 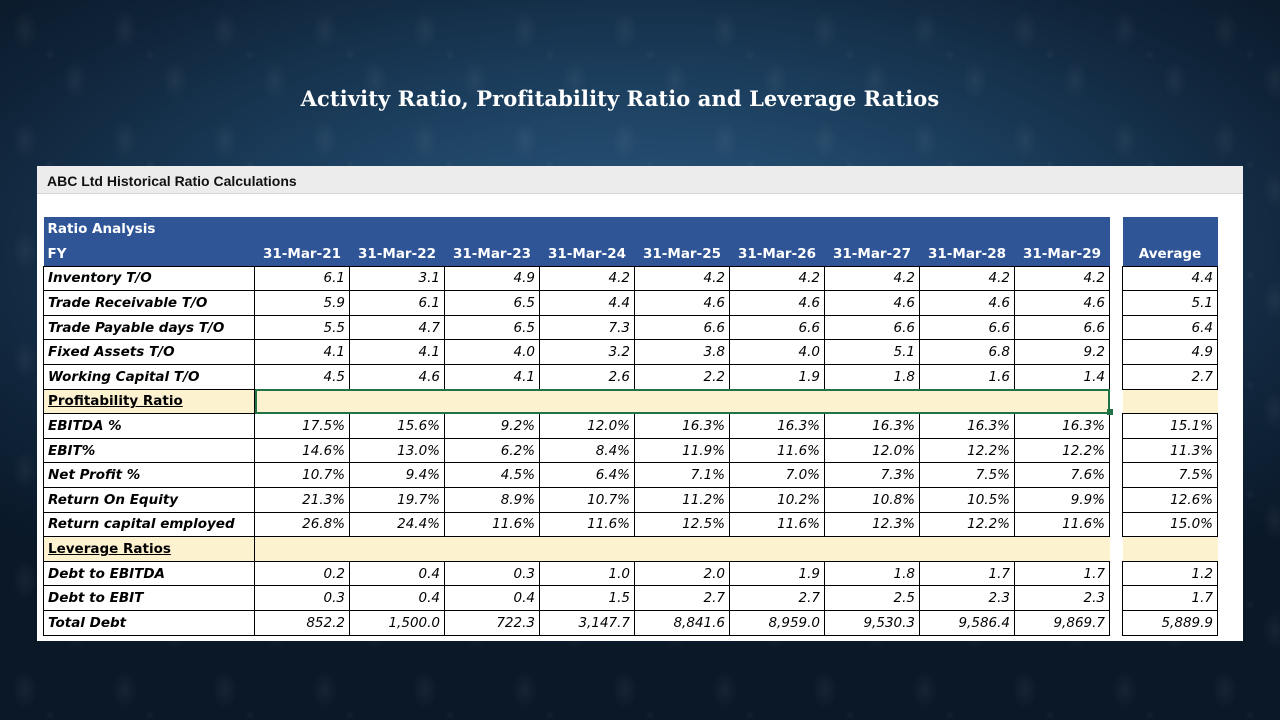 What do you see at coordinates (302, 377) in the screenshot?
I see `value-cell: 4.5` at bounding box center [302, 377].